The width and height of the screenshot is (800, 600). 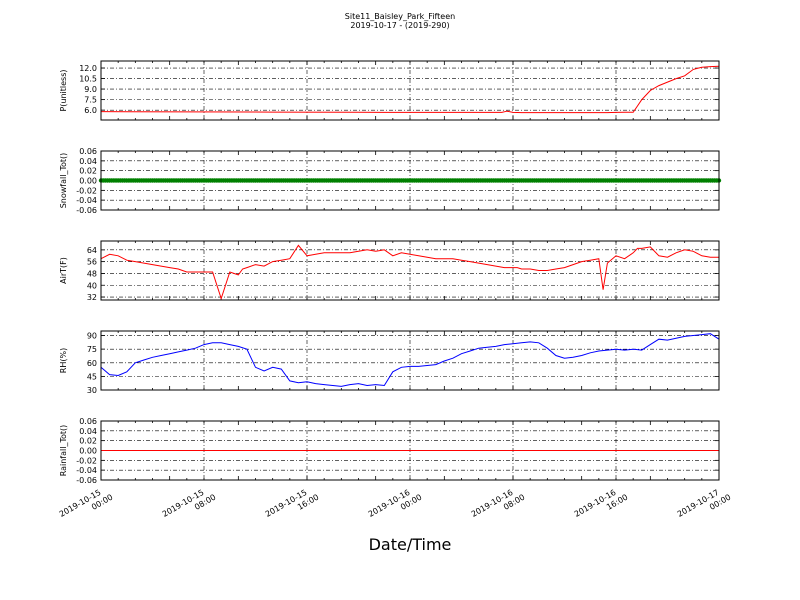 I want to click on y-tick-label: 64, so click(x=92, y=250).